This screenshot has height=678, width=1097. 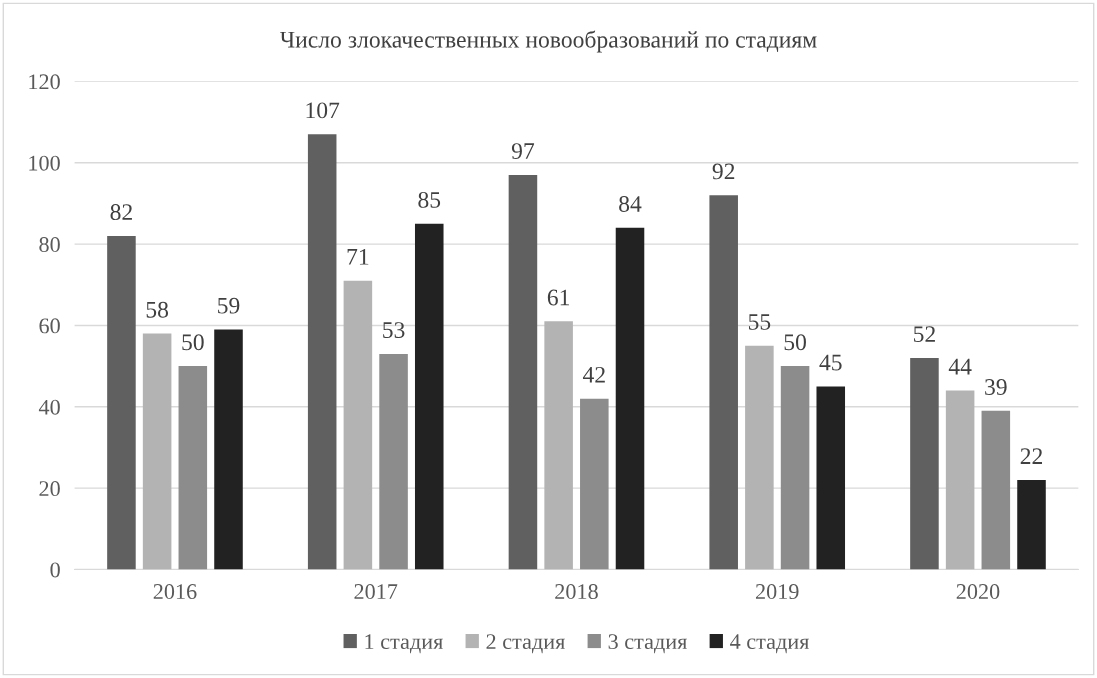 I want to click on y-tick-label: 0, so click(x=55, y=570).